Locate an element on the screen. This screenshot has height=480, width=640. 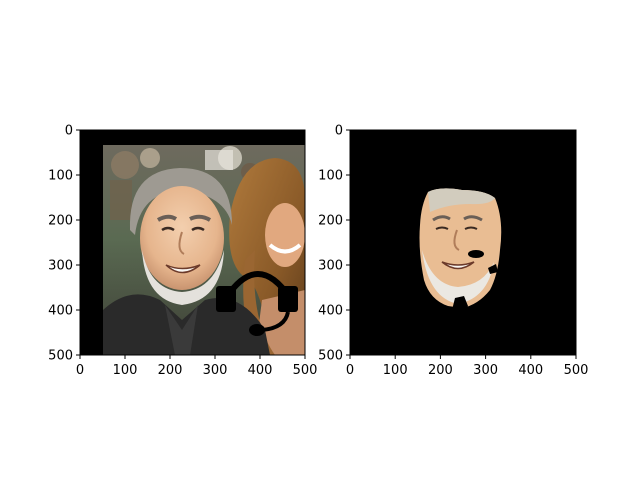
left-x-axis: 0 100 200 300 400 500 is located at coordinates (197, 366).